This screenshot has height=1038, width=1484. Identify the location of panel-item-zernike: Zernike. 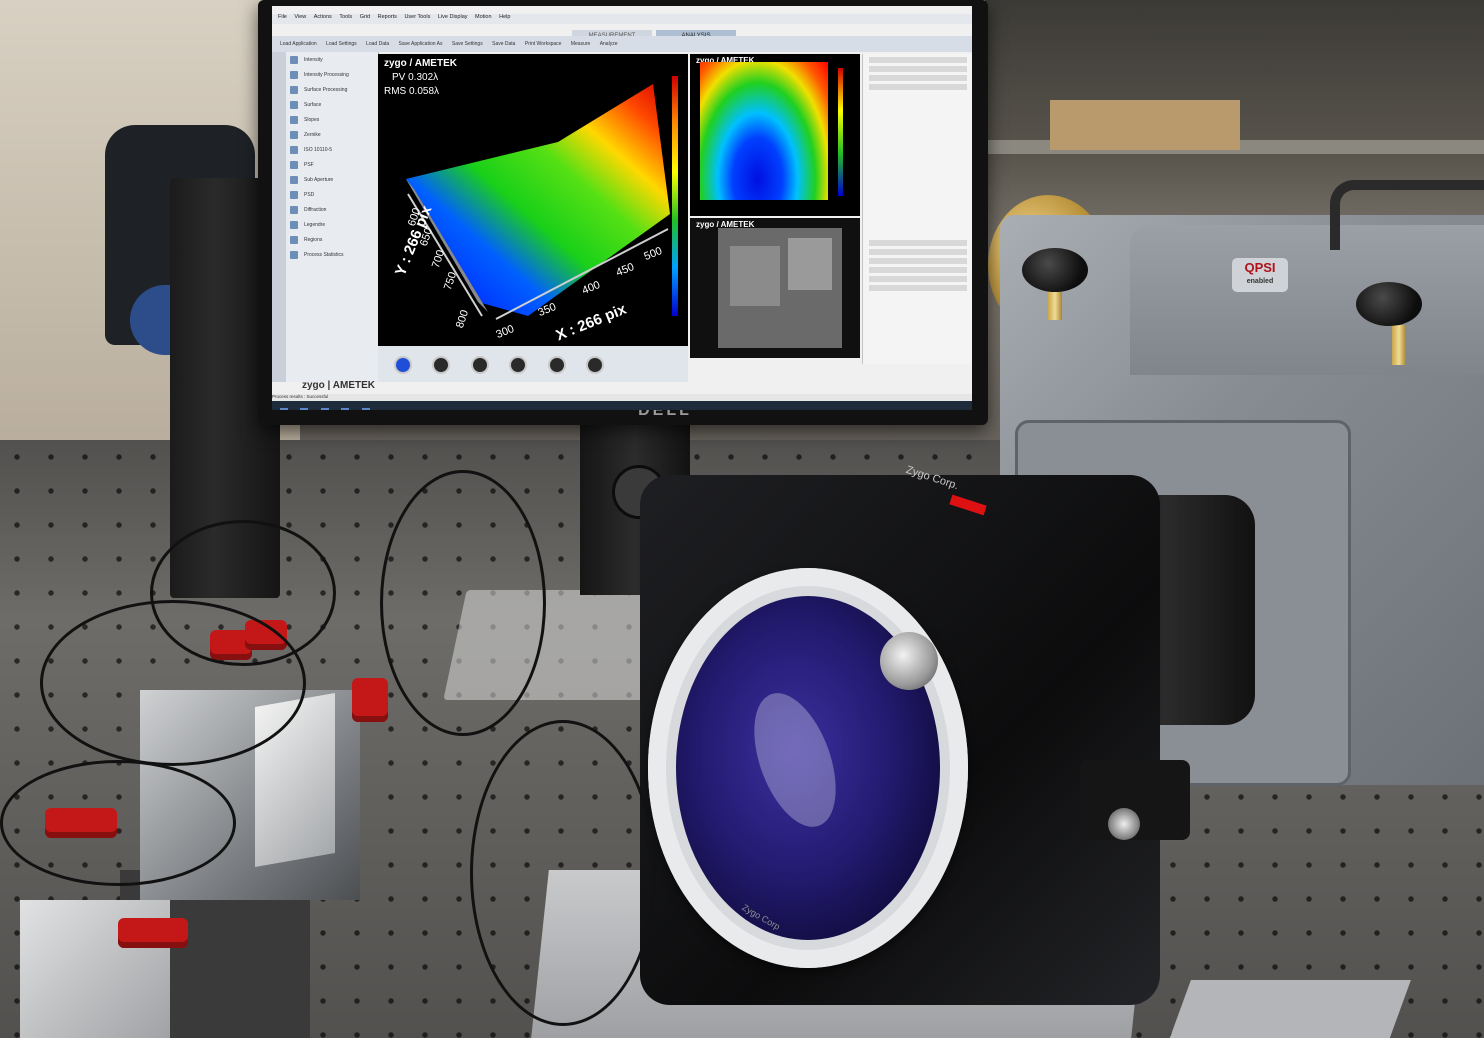
(332, 134).